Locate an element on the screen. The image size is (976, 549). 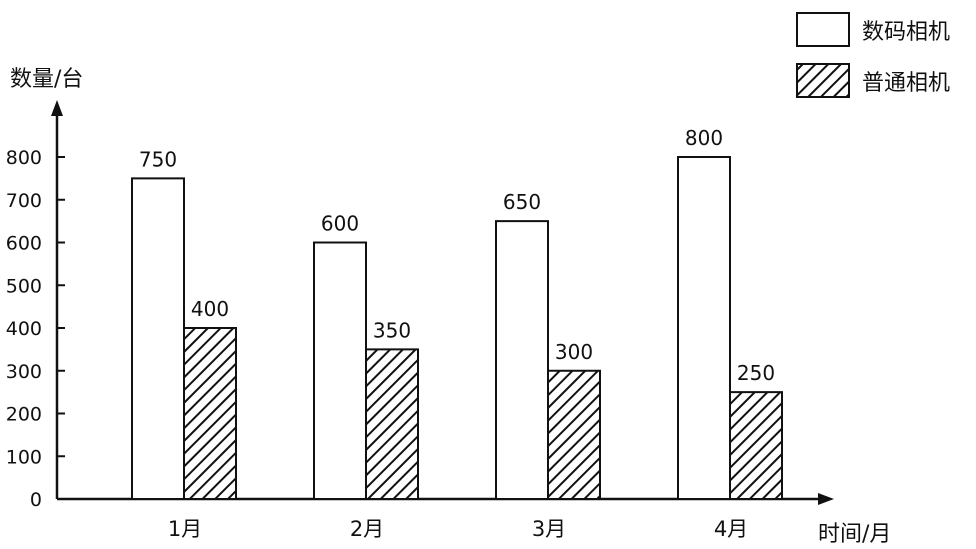
x-tick-label: 1月 is located at coordinates (185, 529).